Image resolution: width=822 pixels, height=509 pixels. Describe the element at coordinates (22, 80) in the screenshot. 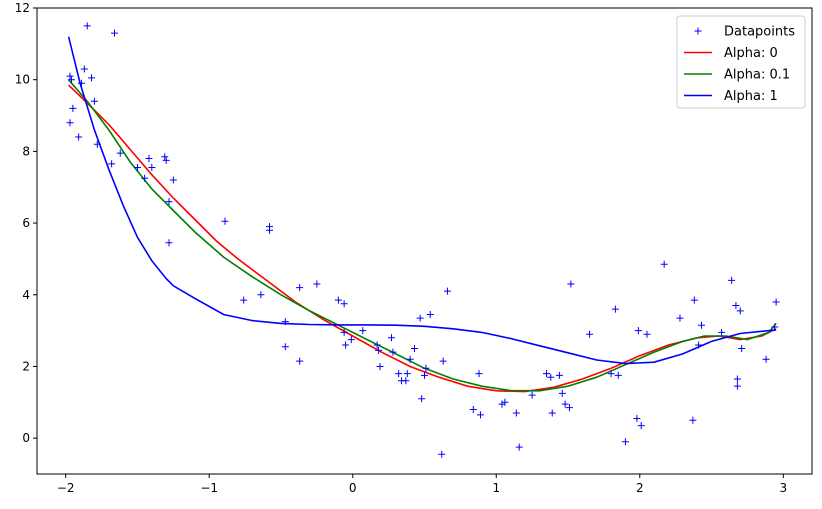

I see `y-tick-label: 10` at that location.